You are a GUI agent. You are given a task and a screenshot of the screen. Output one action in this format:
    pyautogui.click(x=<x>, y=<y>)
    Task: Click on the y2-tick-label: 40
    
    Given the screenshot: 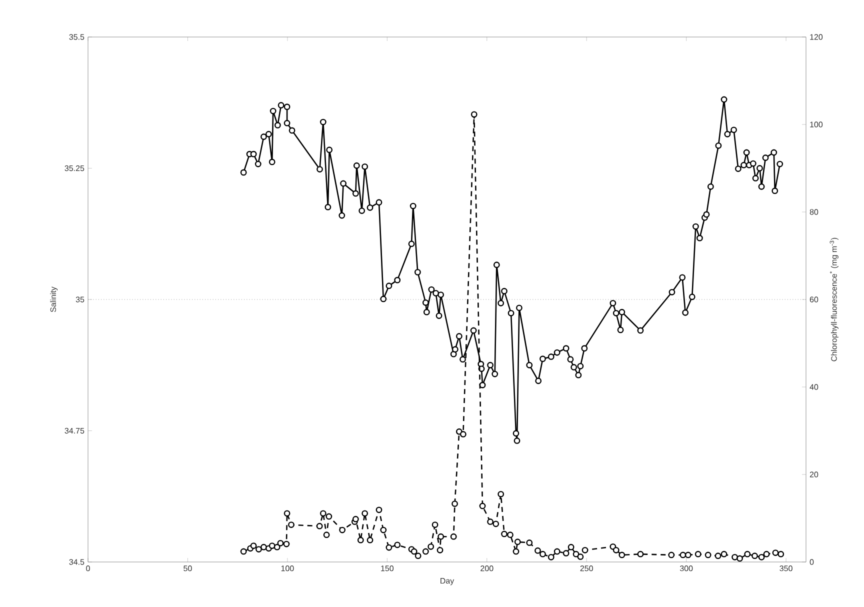 What is the action you would take?
    pyautogui.click(x=814, y=387)
    